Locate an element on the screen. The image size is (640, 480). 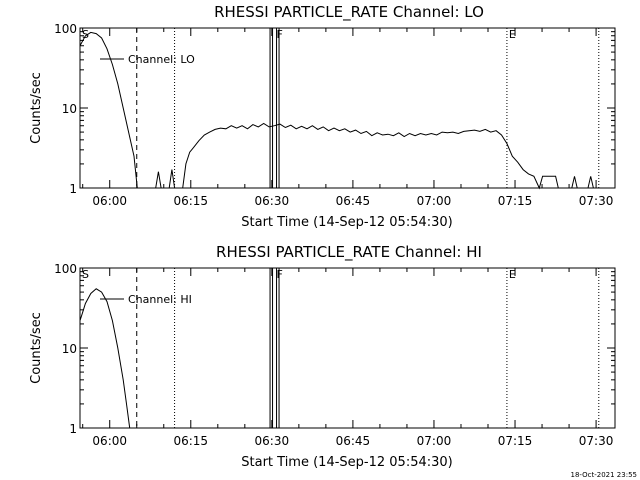
legend-label: Channel: HI is located at coordinates (160, 299).